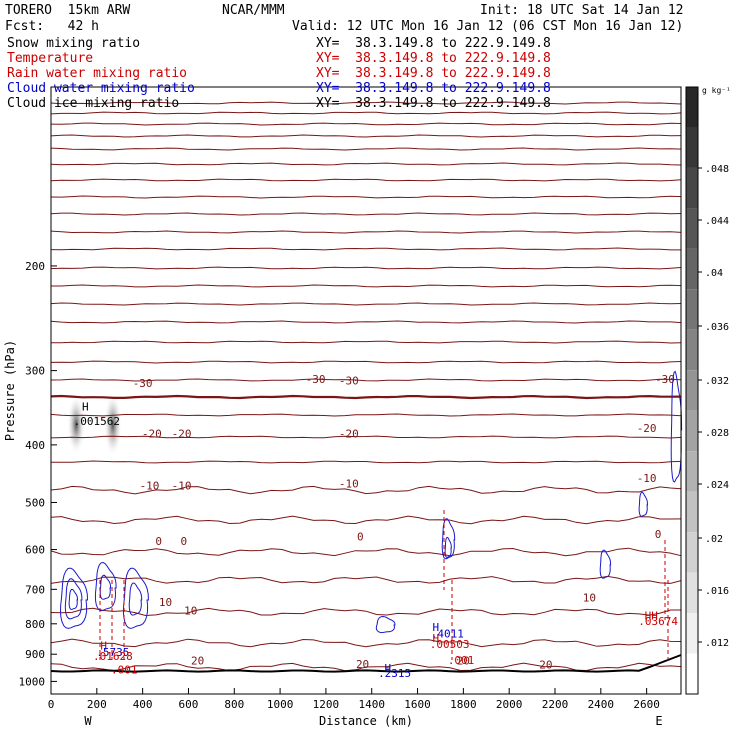 This screenshot has height=740, width=740. Describe the element at coordinates (717, 169) in the screenshot. I see `colorbar-tick-label: .048` at that location.